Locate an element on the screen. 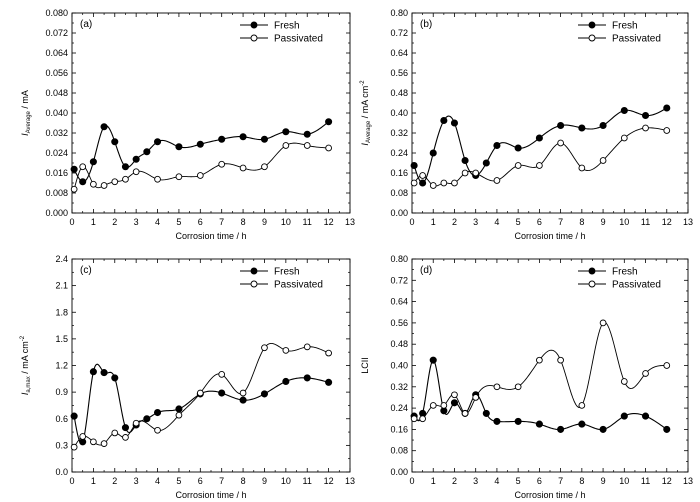  y-tick-label: 0.48 is located at coordinates (399, 344).